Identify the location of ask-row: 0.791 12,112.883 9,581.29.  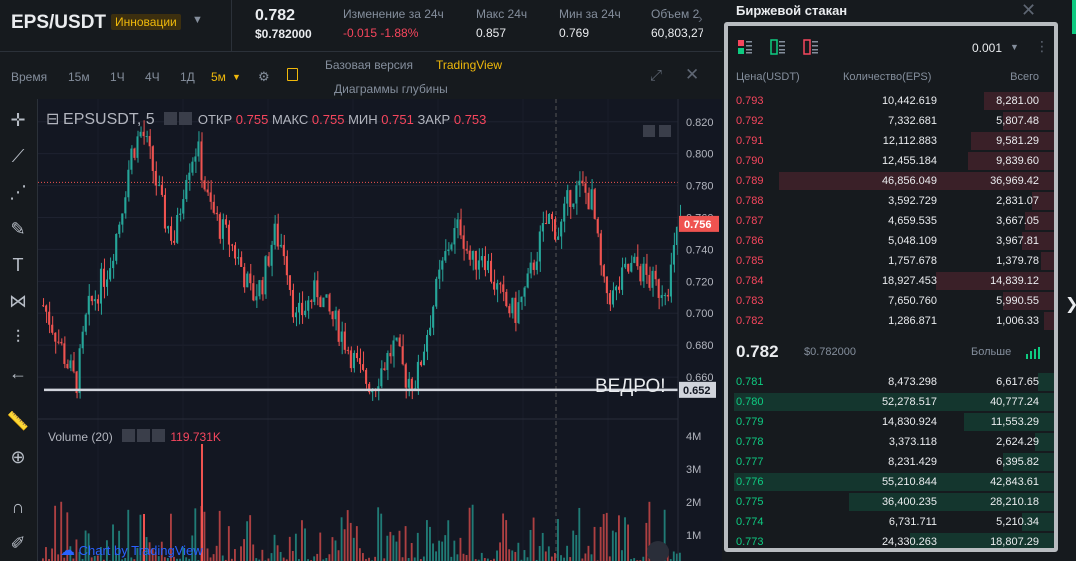
(891, 141).